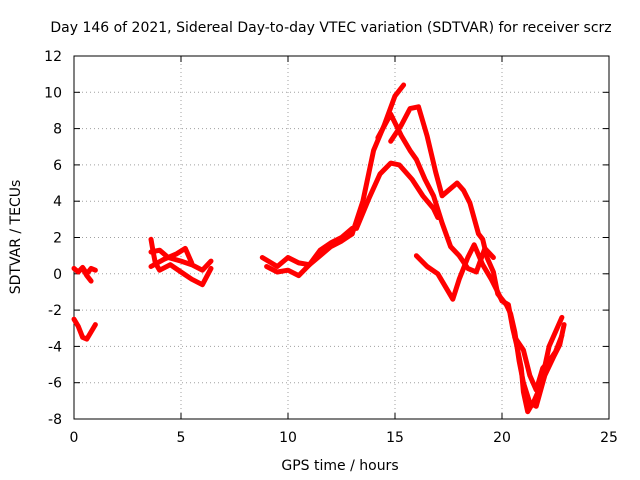  Describe the element at coordinates (309, 252) in the screenshot. I see `series-arc-4b` at that location.